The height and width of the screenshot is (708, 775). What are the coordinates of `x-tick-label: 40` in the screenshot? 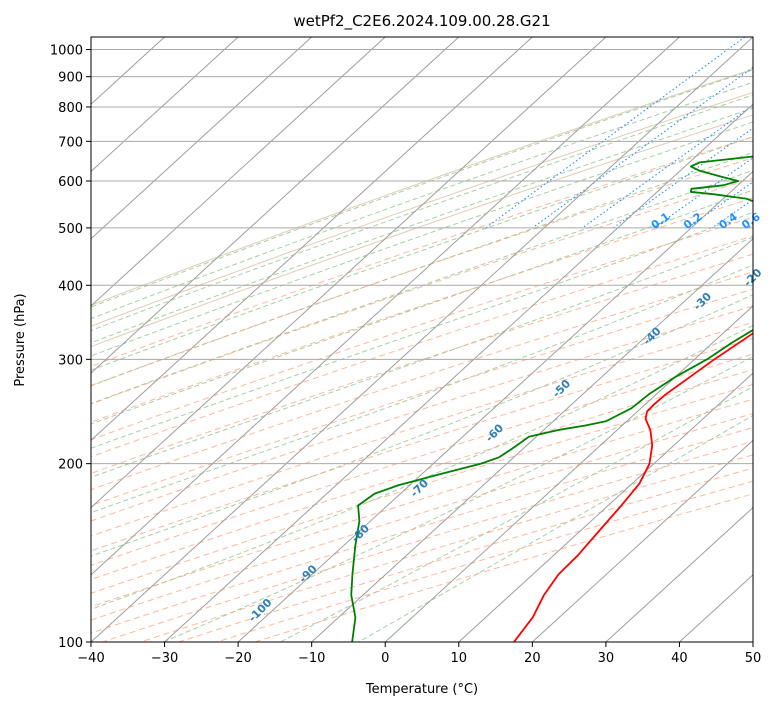 It's located at (679, 658).